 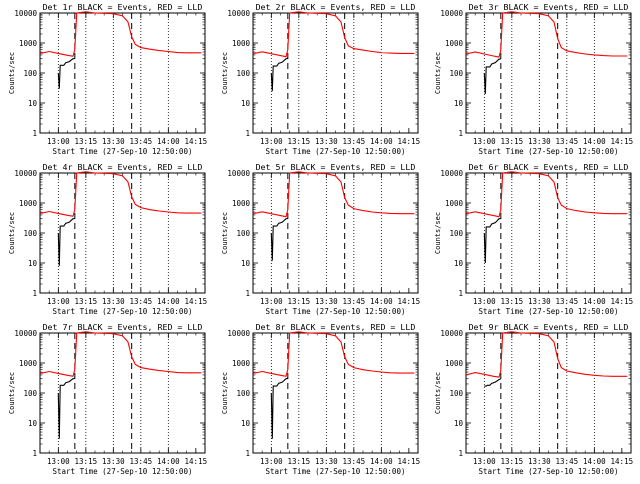 What do you see at coordinates (549, 7) in the screenshot?
I see `panel-title: Det 3r BLACK = Events, RED = LLD` at bounding box center [549, 7].